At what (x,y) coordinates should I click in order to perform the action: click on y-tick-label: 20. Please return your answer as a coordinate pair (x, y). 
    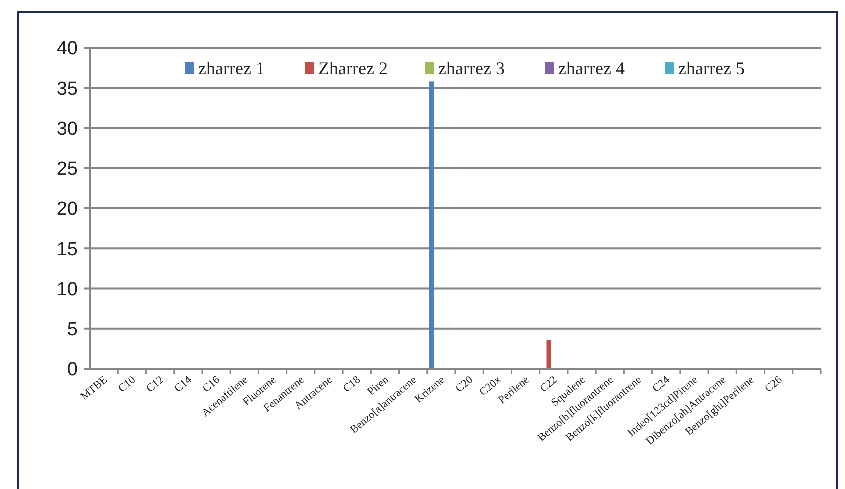
    Looking at the image, I should click on (67, 209).